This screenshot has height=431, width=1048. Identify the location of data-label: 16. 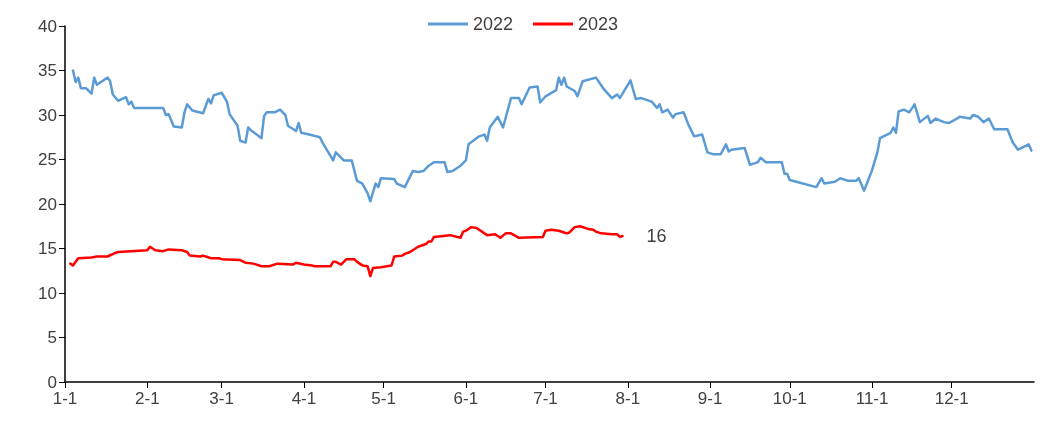
(656, 236).